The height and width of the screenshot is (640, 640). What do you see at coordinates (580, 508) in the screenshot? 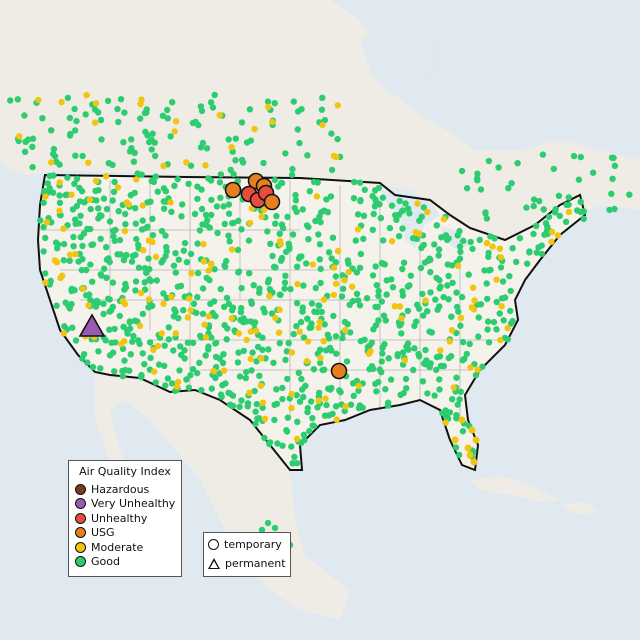
I see `hispaniola` at bounding box center [580, 508].